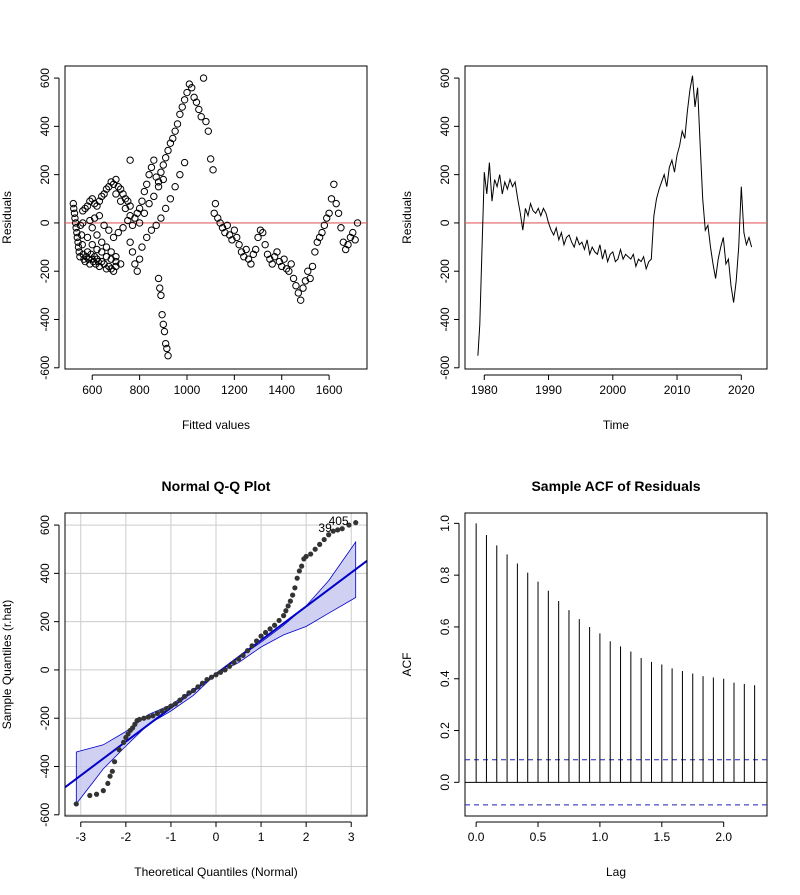  I want to click on y-tick-label: 0.6, so click(445, 626).